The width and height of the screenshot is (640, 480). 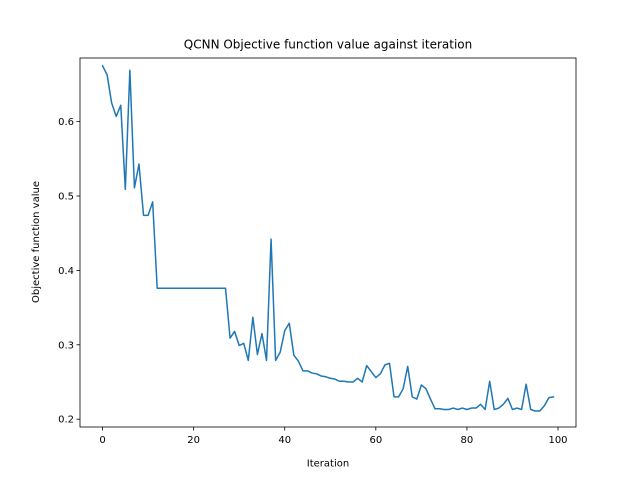 I want to click on y-axis-ticks: 0.2 0.3 0.4 0.5 0.6, so click(x=69, y=271).